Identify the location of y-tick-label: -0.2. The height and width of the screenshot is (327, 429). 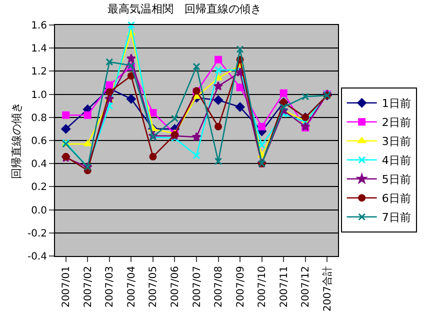
(37, 234).